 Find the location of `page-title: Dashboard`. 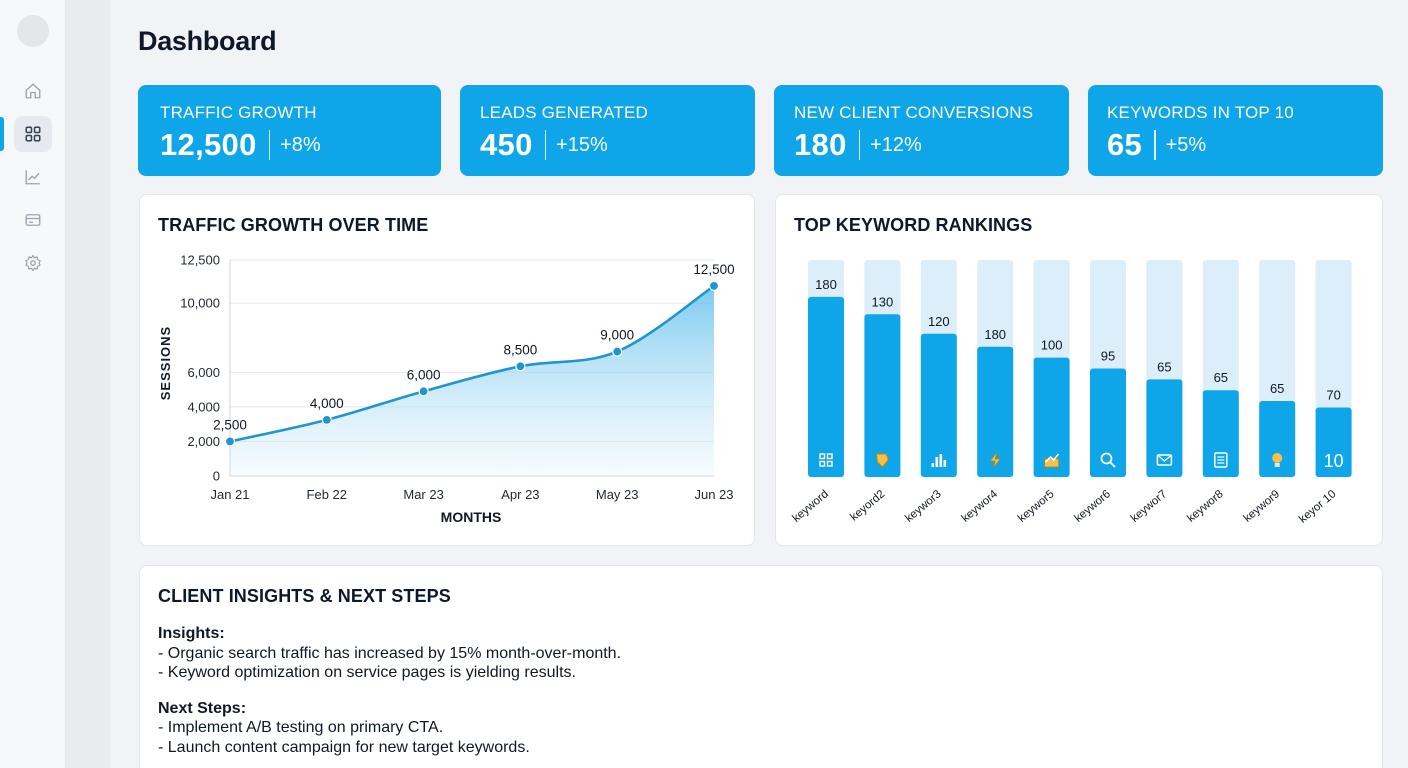

page-title: Dashboard is located at coordinates (207, 41).